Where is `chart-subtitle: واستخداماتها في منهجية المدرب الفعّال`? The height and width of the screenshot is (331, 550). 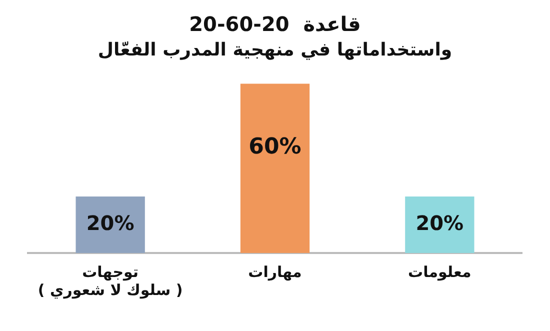 chart-subtitle: واستخداماتها في منهجية المدرب الفعّال is located at coordinates (275, 49).